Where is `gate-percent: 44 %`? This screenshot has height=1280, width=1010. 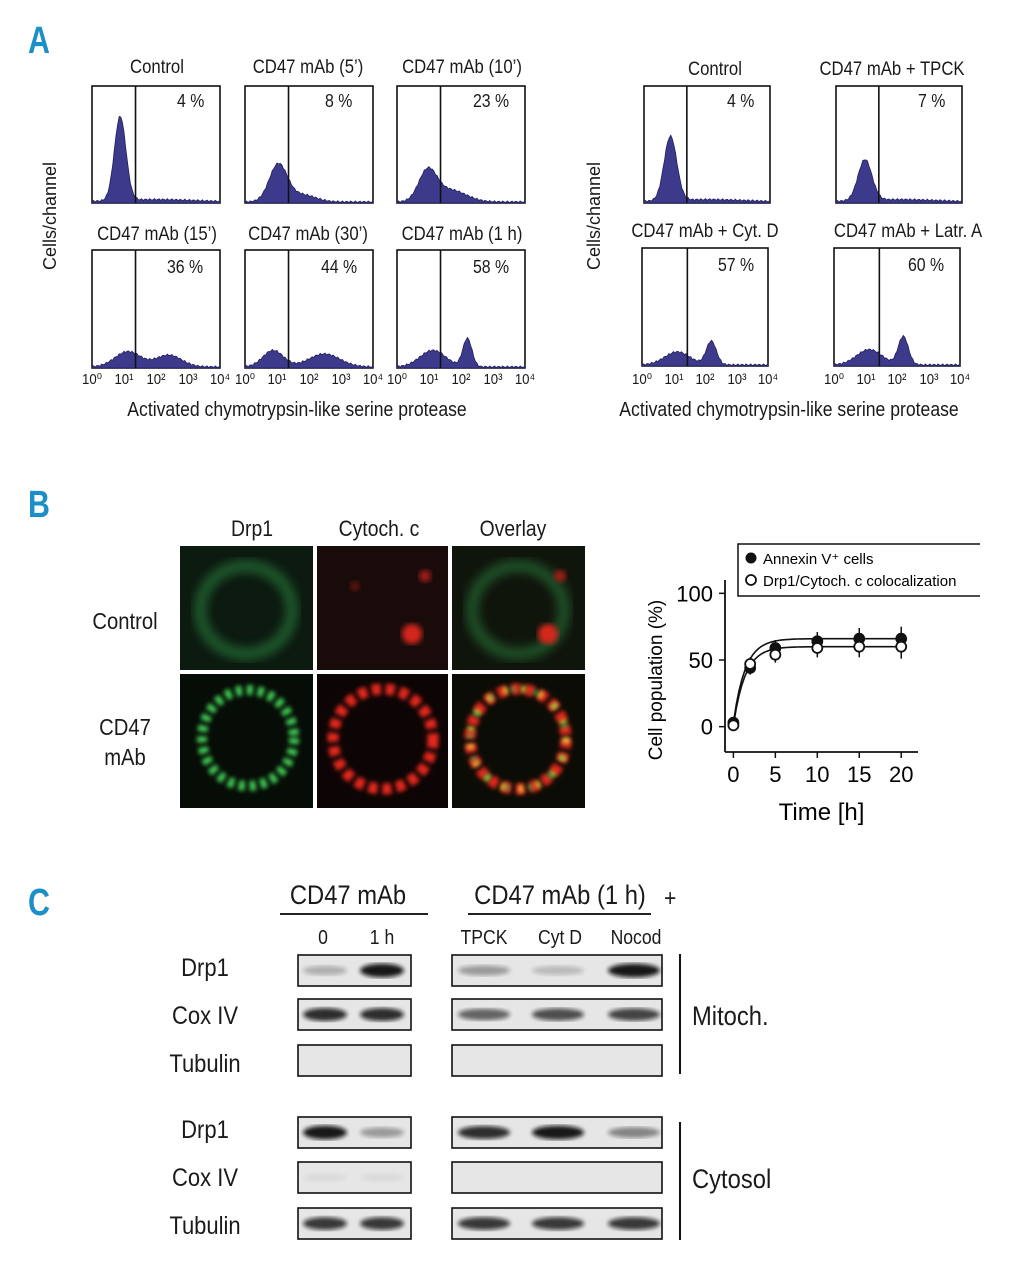 gate-percent: 44 % is located at coordinates (339, 267).